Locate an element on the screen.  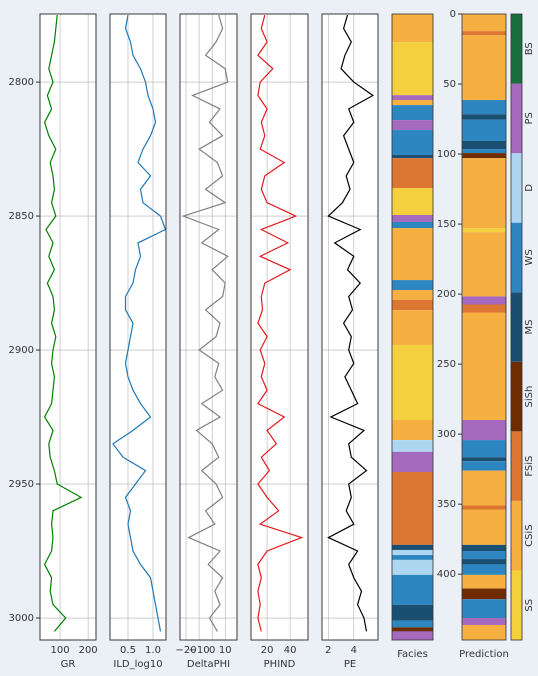
colorbar-border is located at coordinates (516, 327).